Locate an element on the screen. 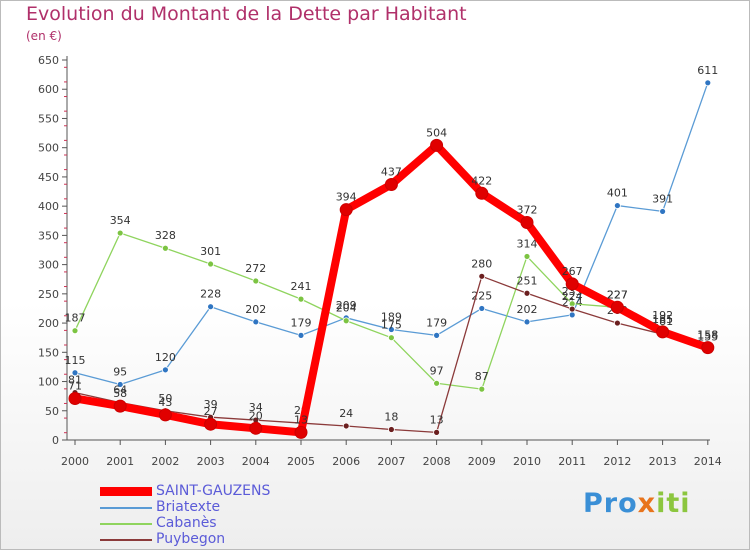  legend-label-puybegon: Puybegon is located at coordinates (191, 539).